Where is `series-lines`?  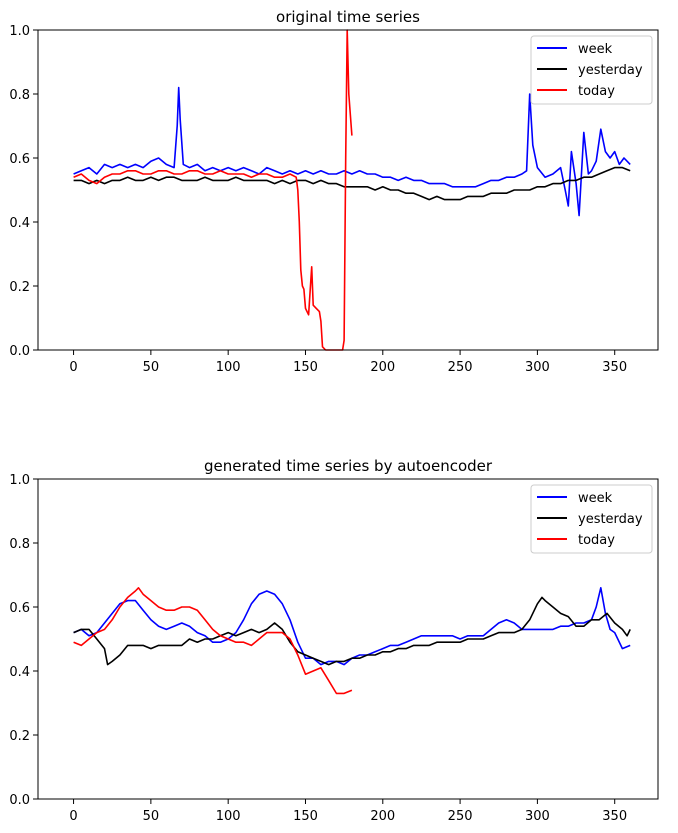 series-lines is located at coordinates (352, 641).